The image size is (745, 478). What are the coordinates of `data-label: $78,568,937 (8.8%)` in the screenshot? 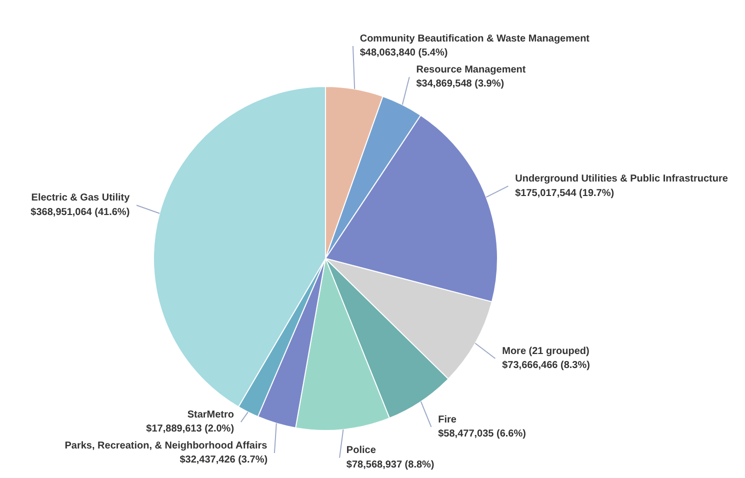 It's located at (390, 465).